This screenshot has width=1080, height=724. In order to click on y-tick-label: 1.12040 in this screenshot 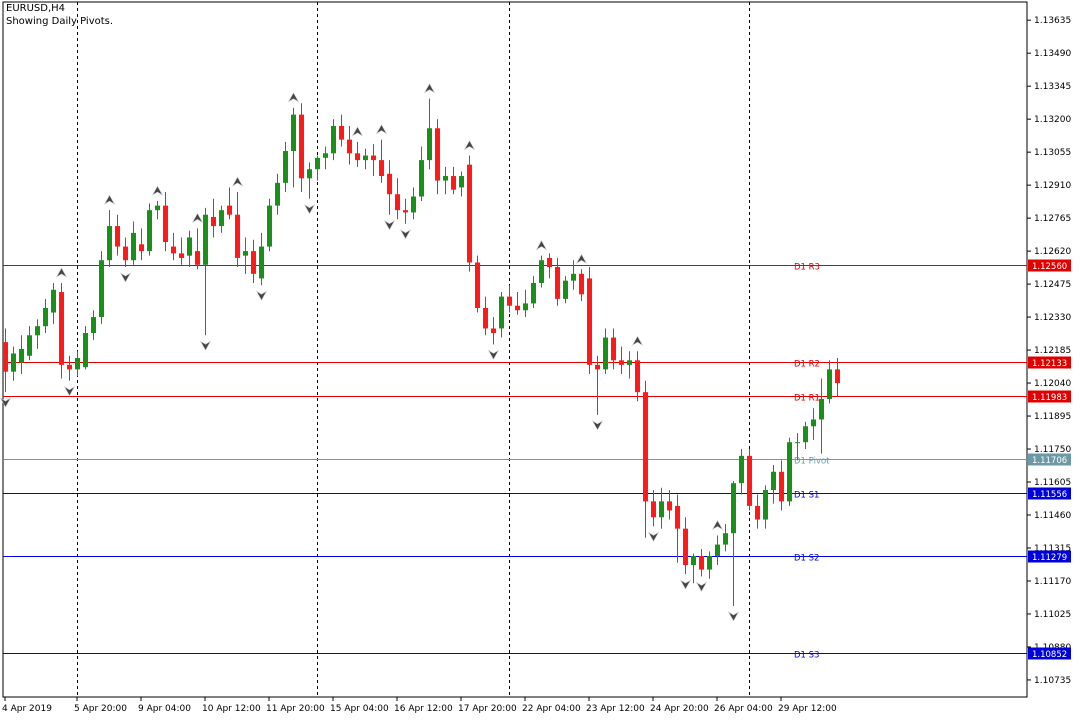, I will do `click(1052, 384)`.